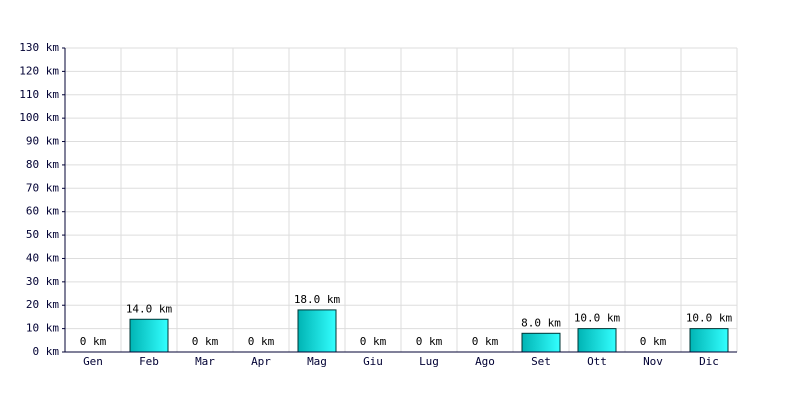 The image size is (800, 400). I want to click on y-tick-label: 50 km, so click(42, 234).